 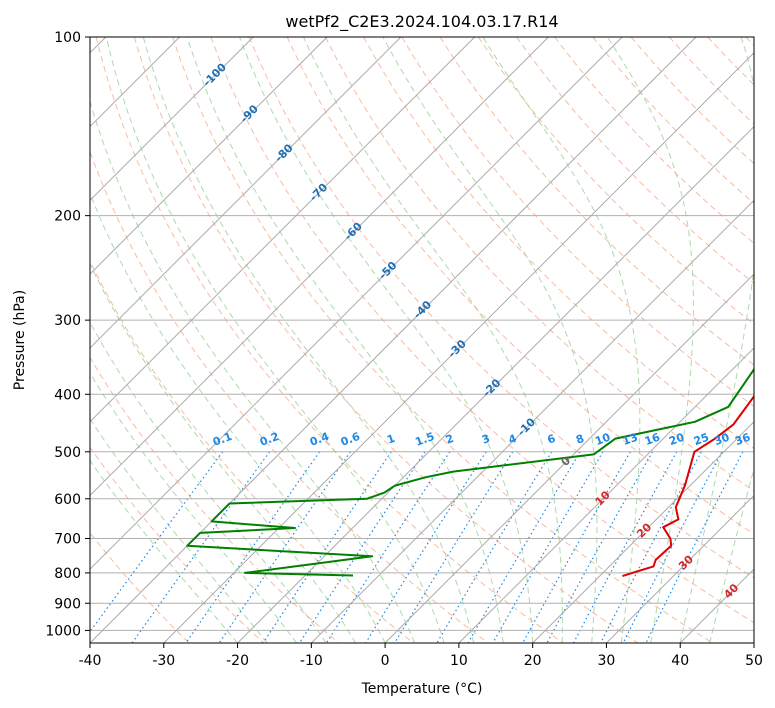 What do you see at coordinates (742, 439) in the screenshot?
I see `mixing-ratio-label: 36` at bounding box center [742, 439].